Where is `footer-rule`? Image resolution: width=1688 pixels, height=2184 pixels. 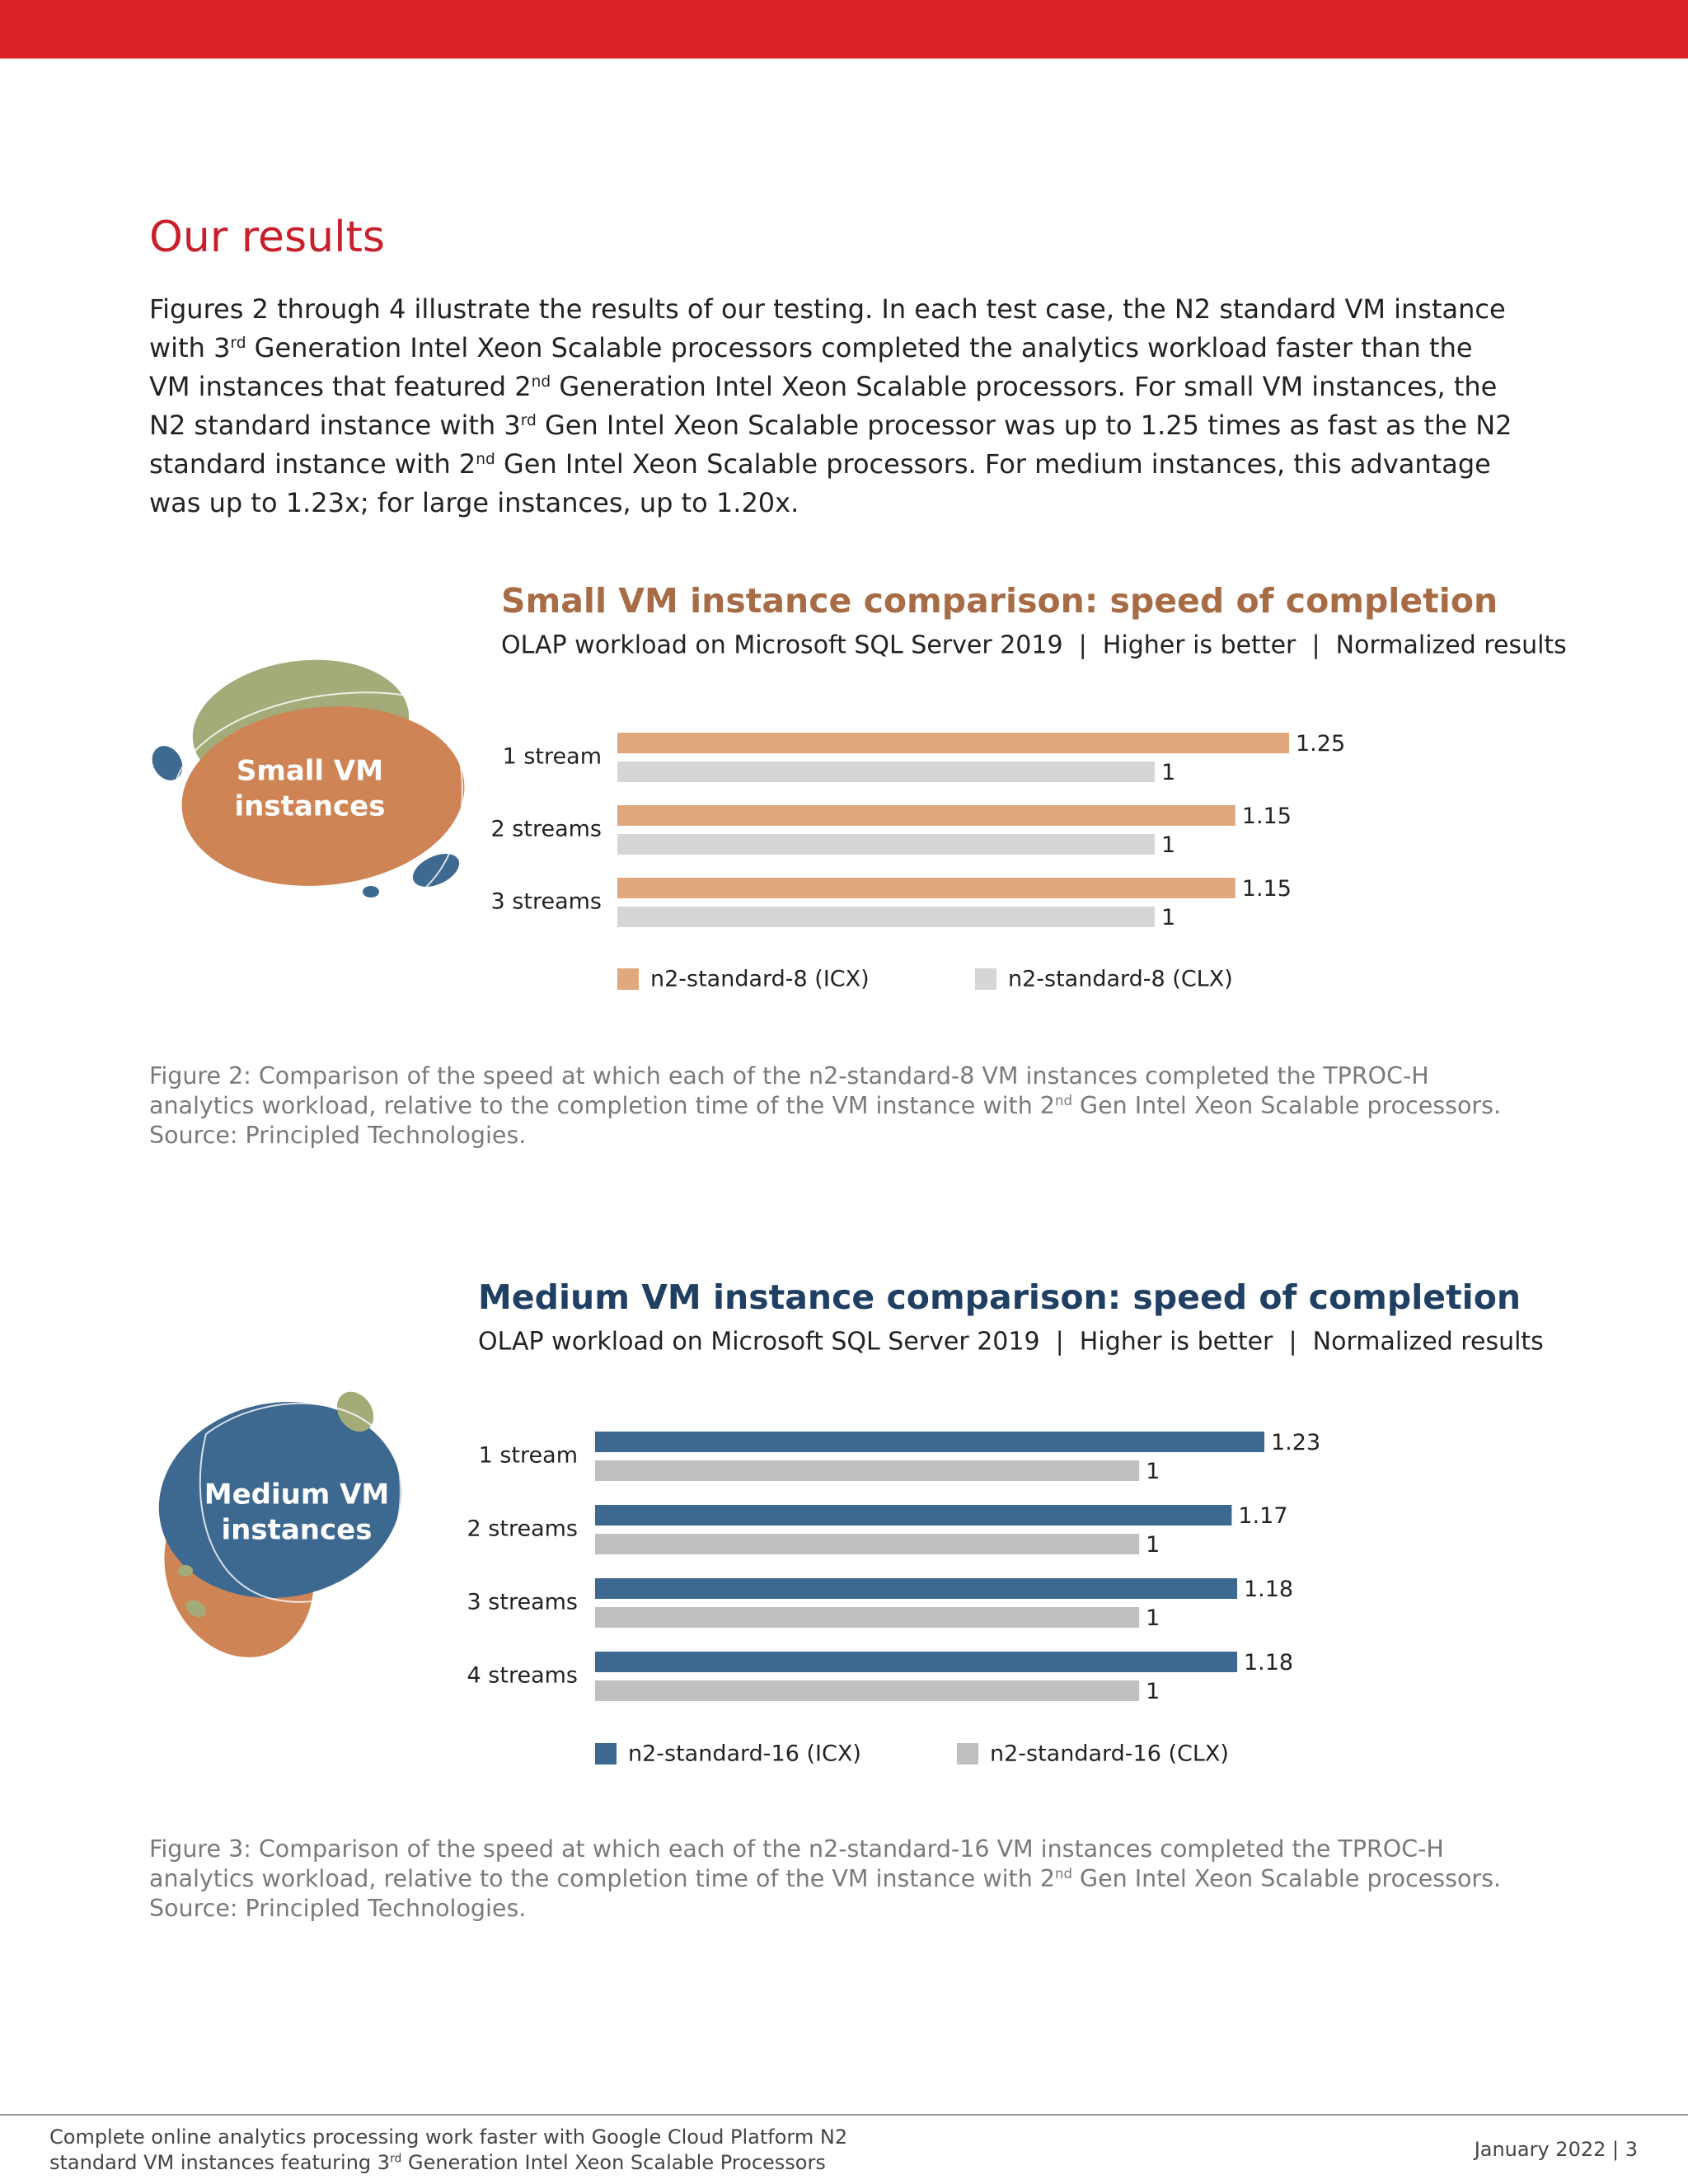 footer-rule is located at coordinates (844, 2115).